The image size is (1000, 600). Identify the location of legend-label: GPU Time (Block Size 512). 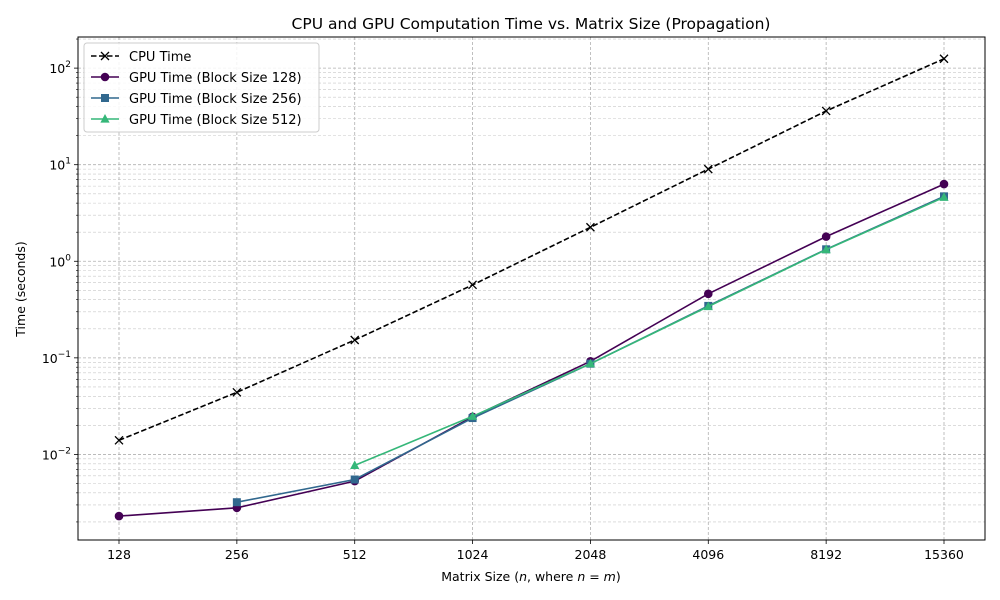
(215, 120).